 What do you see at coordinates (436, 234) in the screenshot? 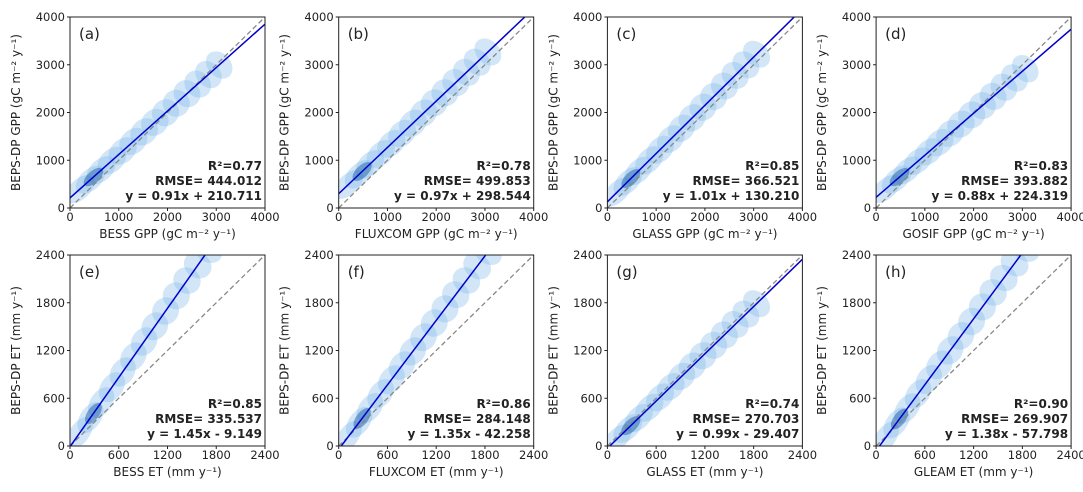
I see `x-axis-label: FLUXCOM GPP (gC m⁻² y⁻¹)` at bounding box center [436, 234].